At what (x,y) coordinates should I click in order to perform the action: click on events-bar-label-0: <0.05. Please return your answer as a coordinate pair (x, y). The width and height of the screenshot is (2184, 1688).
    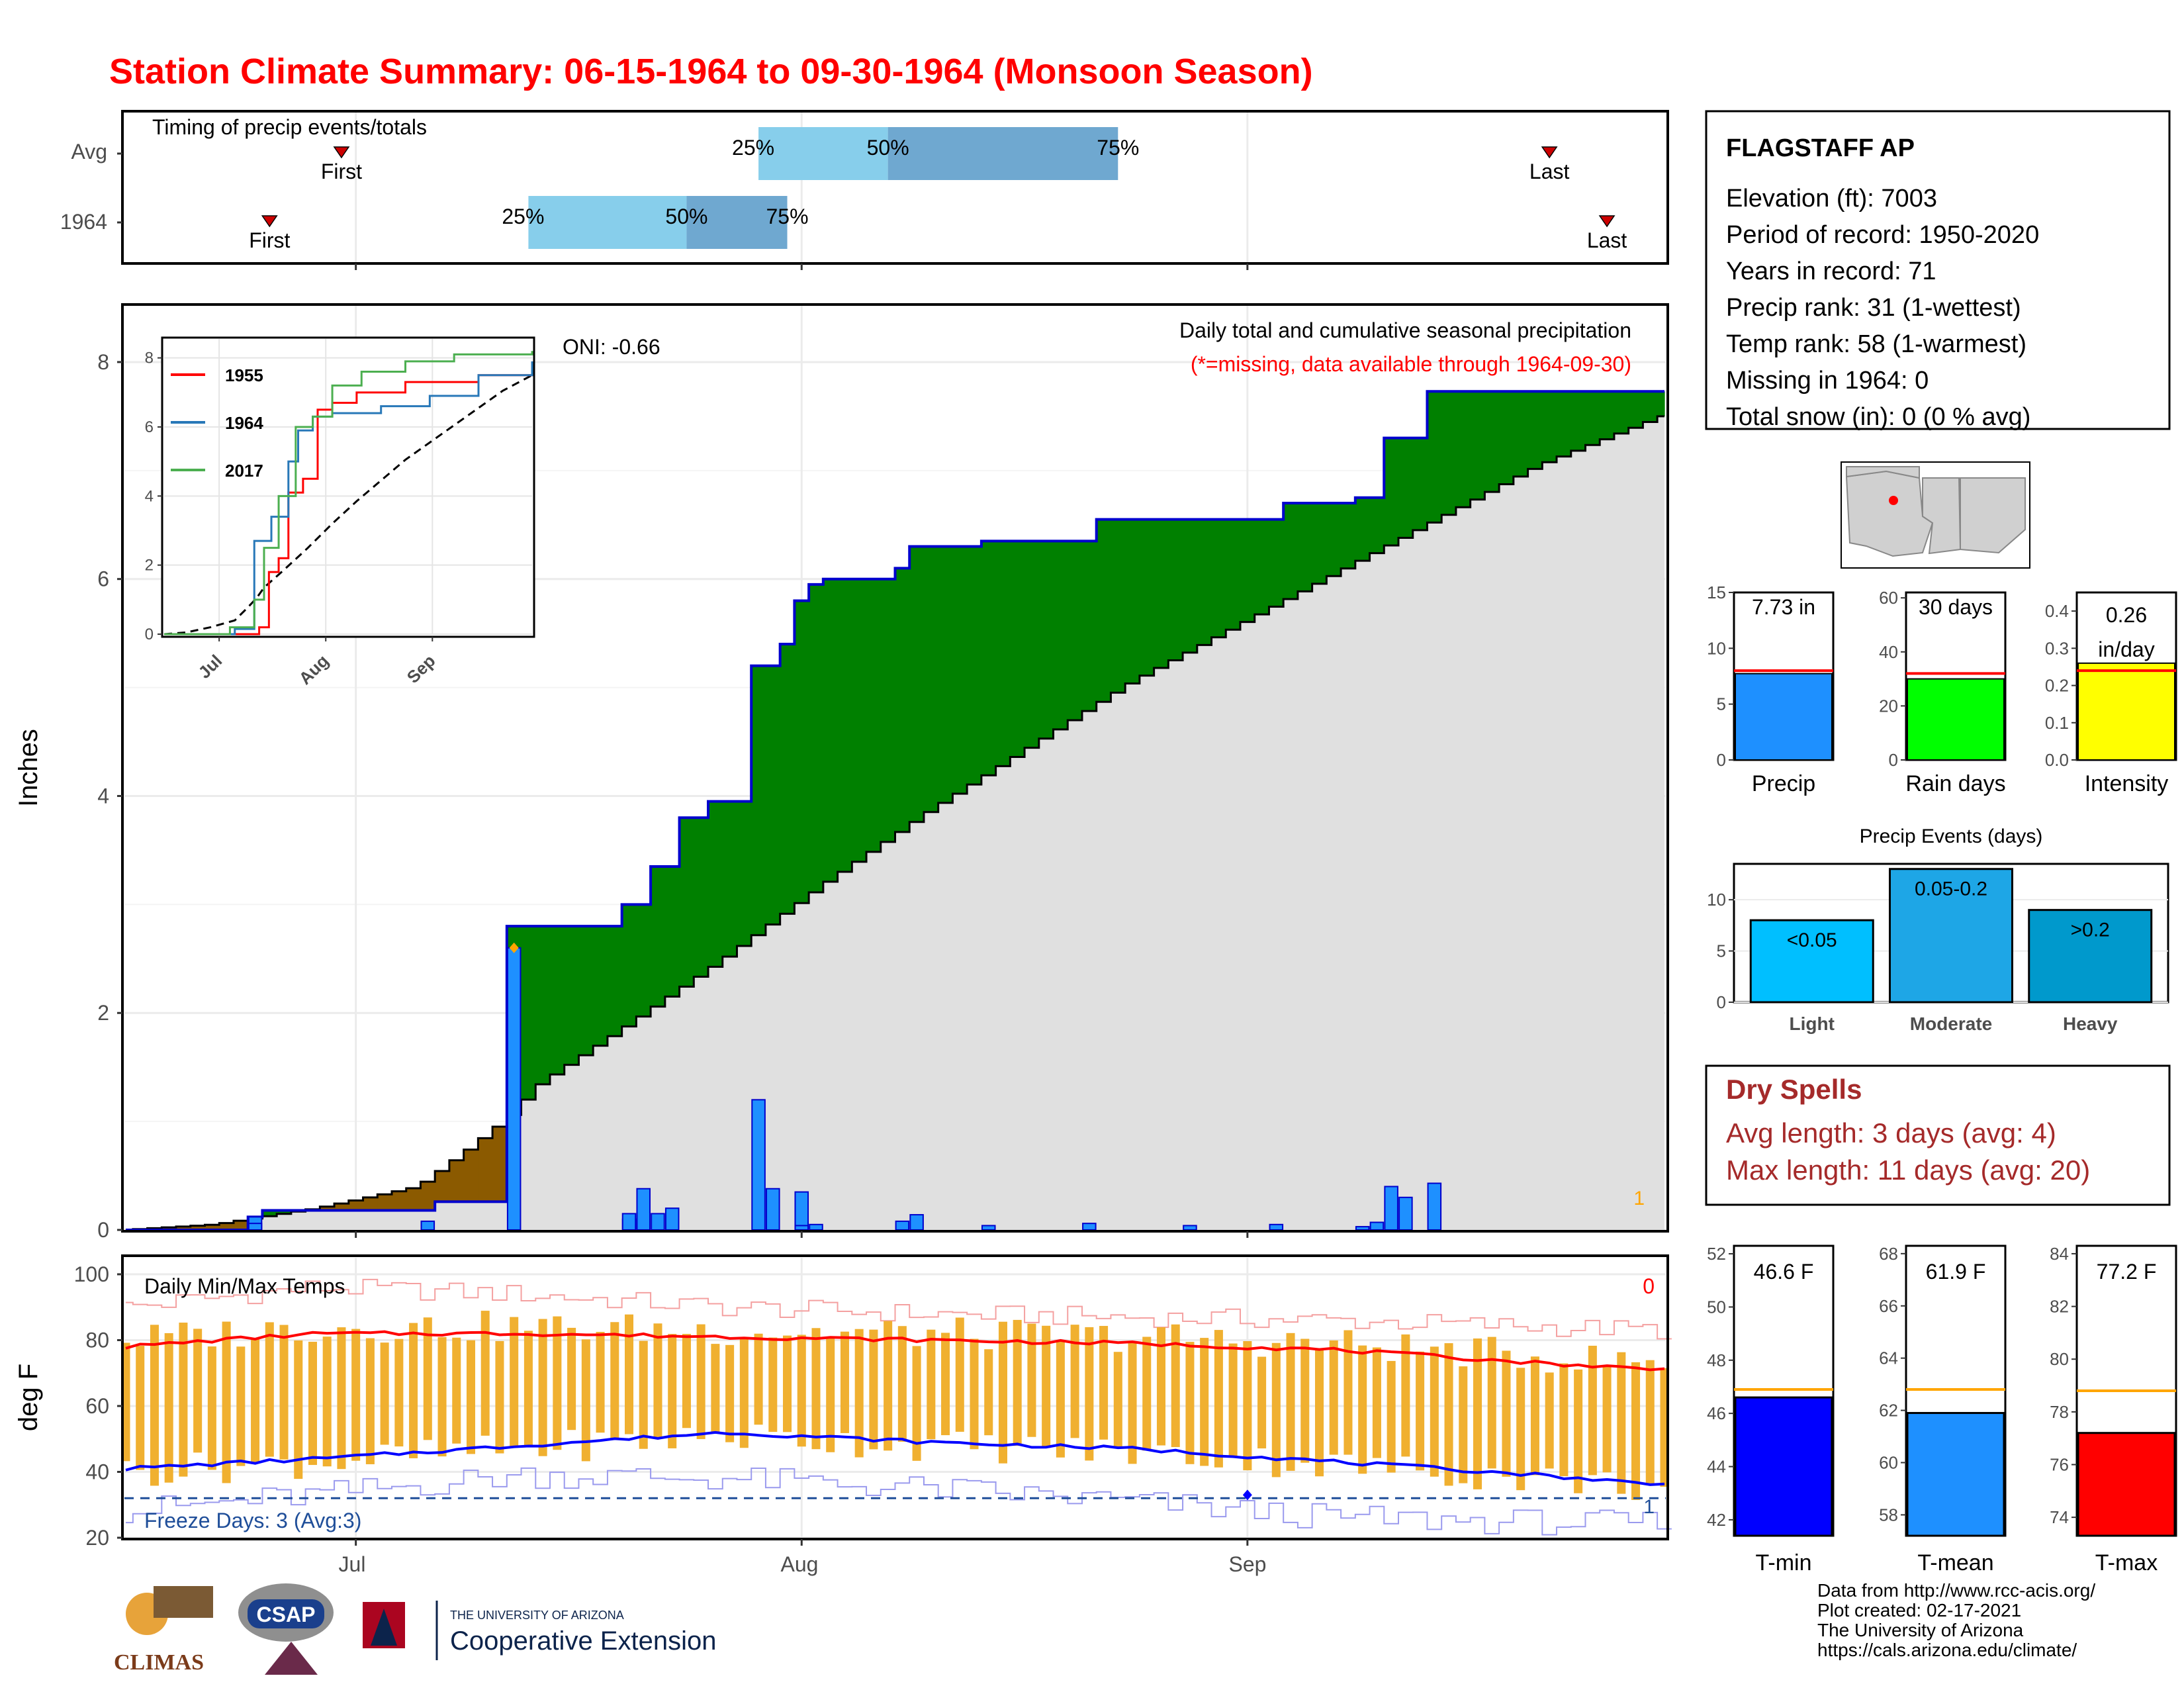
    Looking at the image, I should click on (1812, 940).